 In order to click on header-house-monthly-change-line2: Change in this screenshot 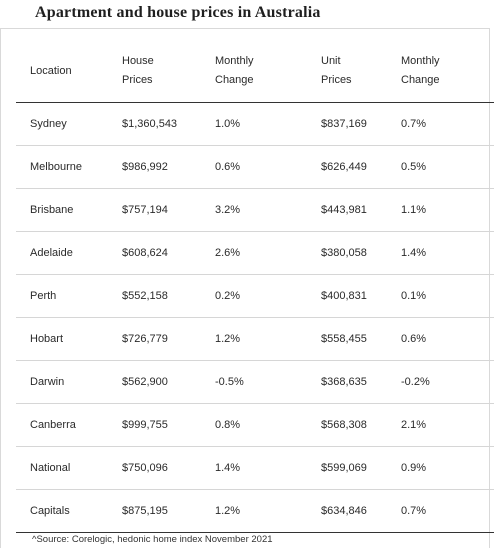, I will do `click(234, 80)`.